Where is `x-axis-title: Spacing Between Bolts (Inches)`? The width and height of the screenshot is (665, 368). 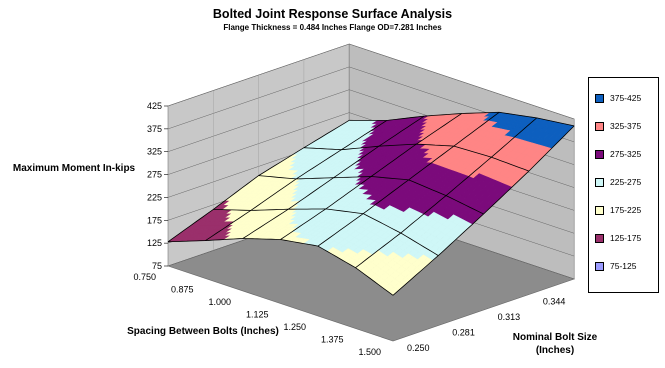 x-axis-title: Spacing Between Bolts (Inches) is located at coordinates (203, 331).